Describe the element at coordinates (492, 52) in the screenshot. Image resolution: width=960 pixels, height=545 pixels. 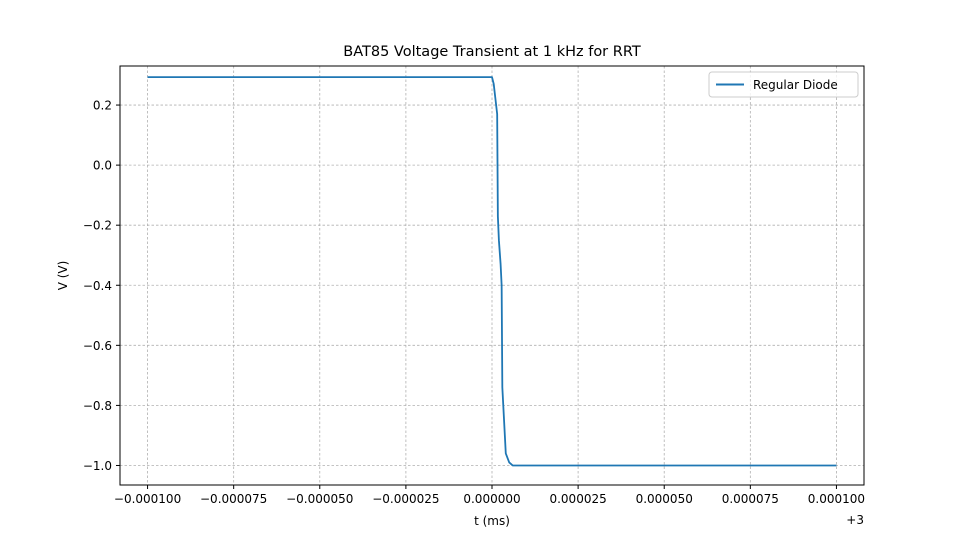
I see `chart-title: BAT85 Voltage Transient at 1 kHz for RRT` at that location.